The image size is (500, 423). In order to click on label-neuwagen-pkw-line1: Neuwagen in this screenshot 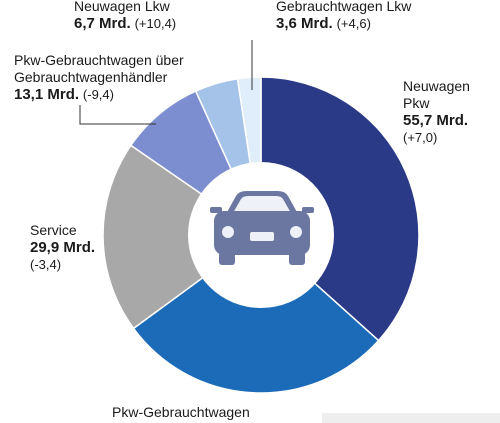, I will do `click(436, 86)`.